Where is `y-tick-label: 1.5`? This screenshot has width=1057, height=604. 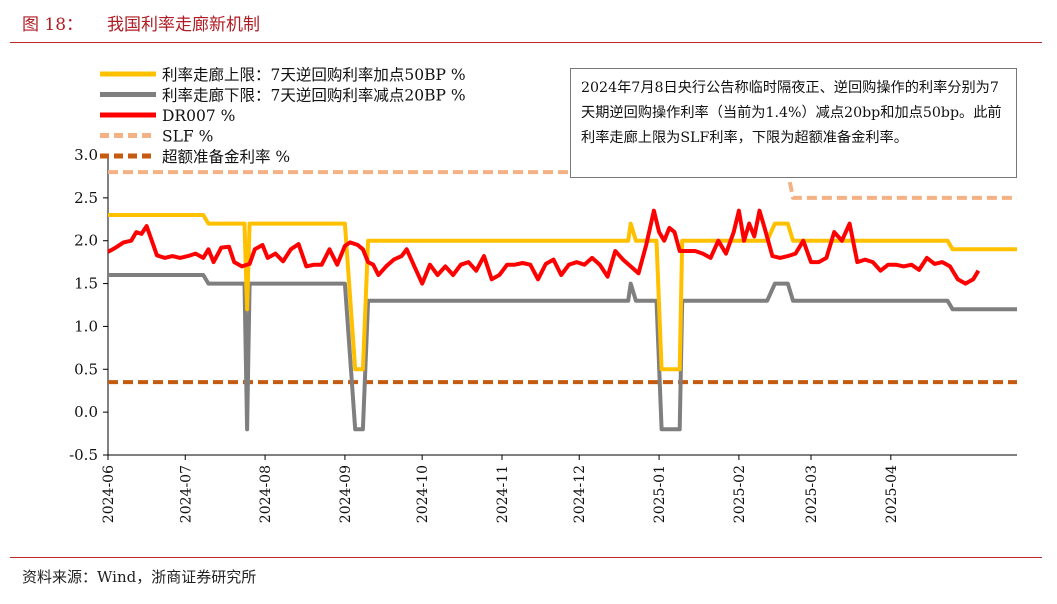
y-tick-label: 1.5 is located at coordinates (86, 284).